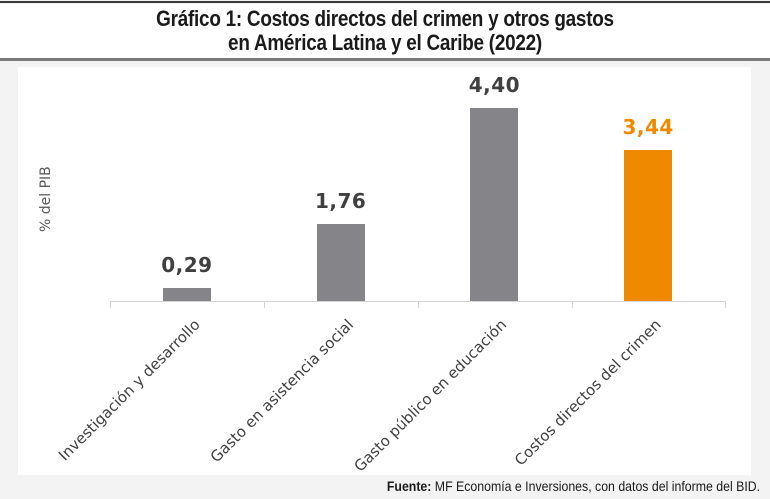 This screenshot has width=770, height=499. What do you see at coordinates (385, 2) in the screenshot?
I see `top-rule` at bounding box center [385, 2].